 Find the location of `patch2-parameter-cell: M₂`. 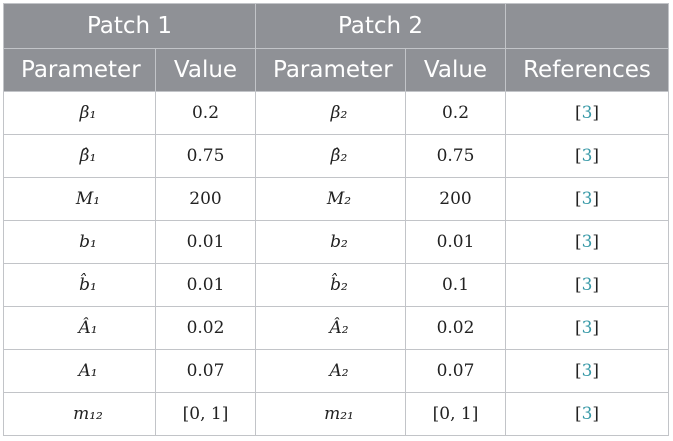

patch2-parameter-cell: M₂ is located at coordinates (330, 199).